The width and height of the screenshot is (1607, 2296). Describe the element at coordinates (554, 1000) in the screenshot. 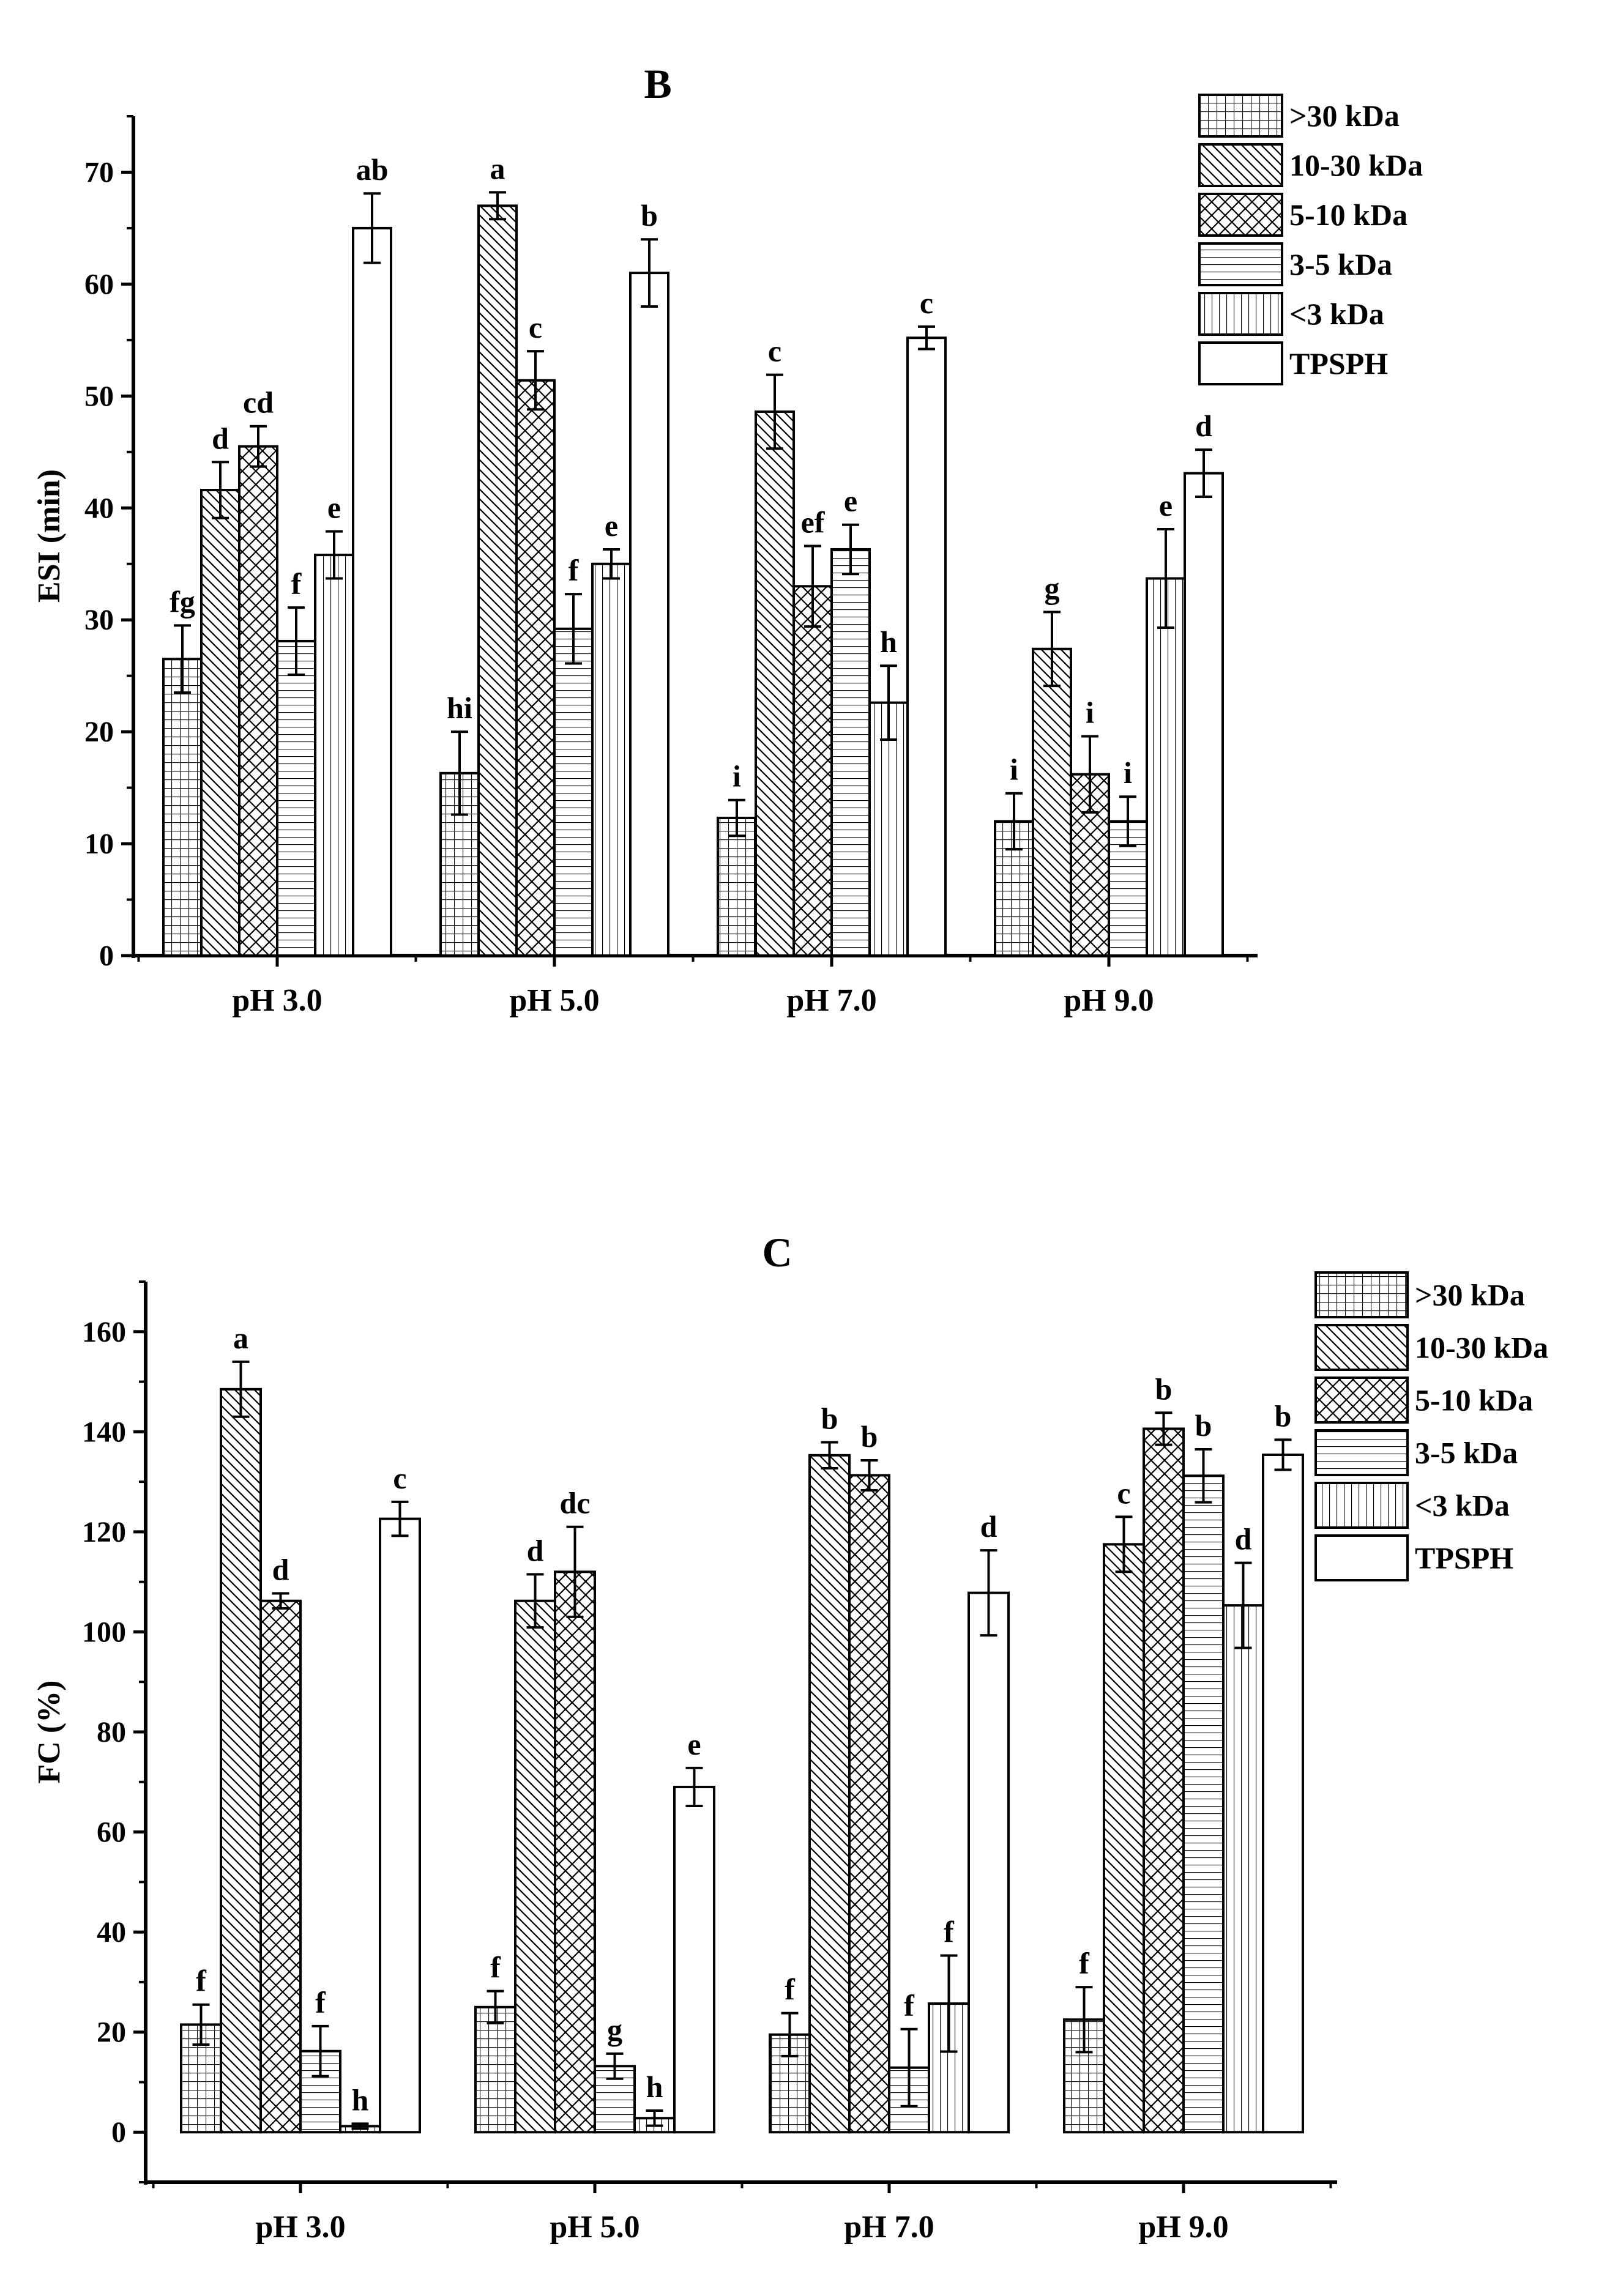

I see `category-label-b: pH 5.0` at that location.